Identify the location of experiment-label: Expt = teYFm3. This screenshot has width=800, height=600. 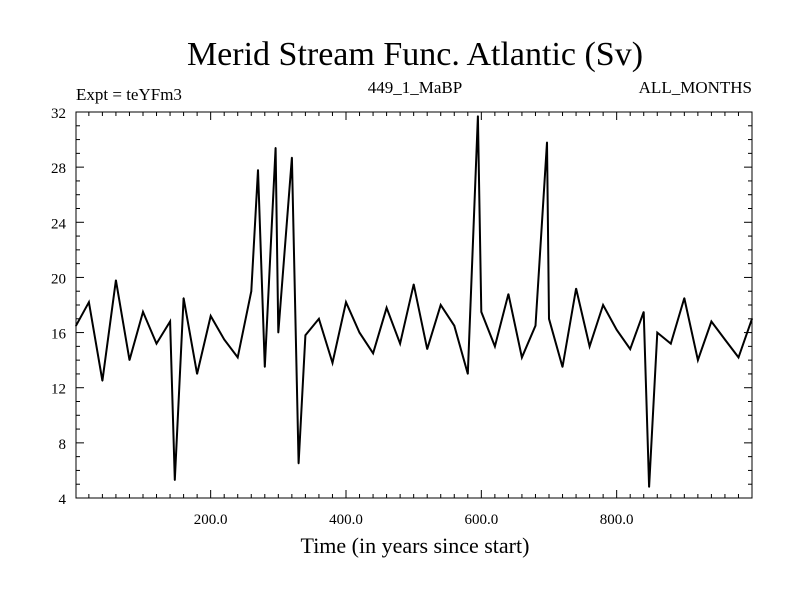
(129, 94).